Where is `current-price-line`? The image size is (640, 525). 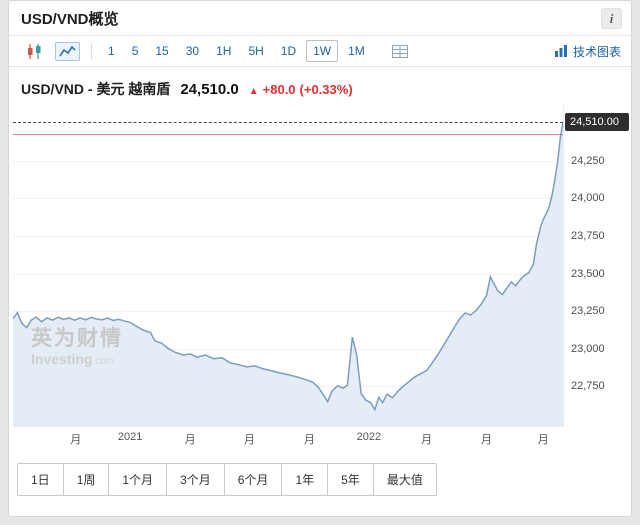 current-price-line is located at coordinates (288, 122).